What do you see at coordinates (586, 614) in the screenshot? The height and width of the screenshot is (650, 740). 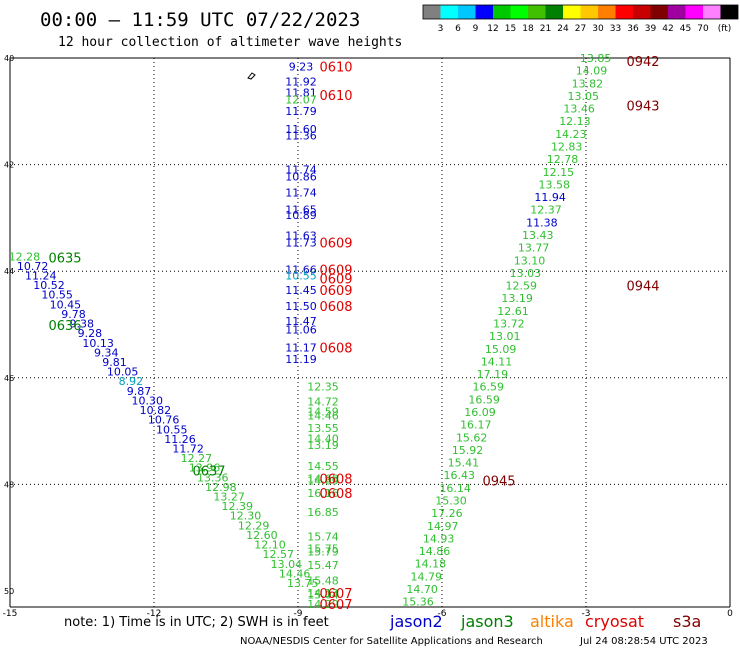 I see `x-tick-label: -3` at bounding box center [586, 614].